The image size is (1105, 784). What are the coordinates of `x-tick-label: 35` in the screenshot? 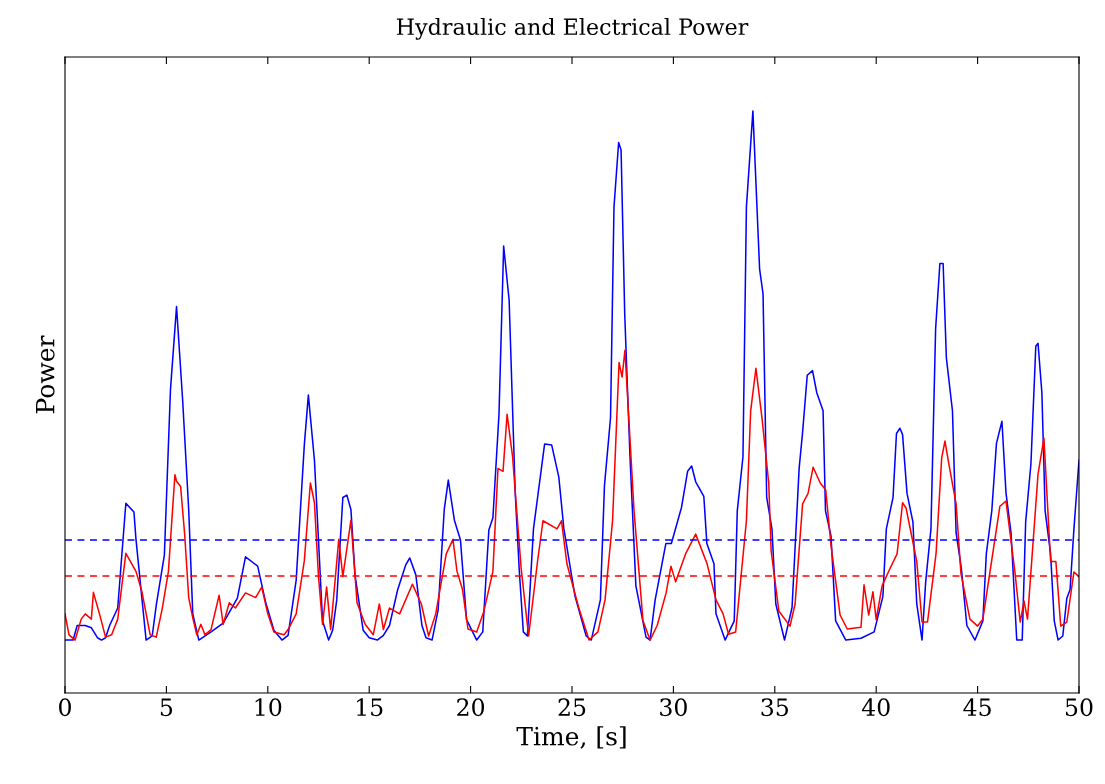 It's located at (774, 707).